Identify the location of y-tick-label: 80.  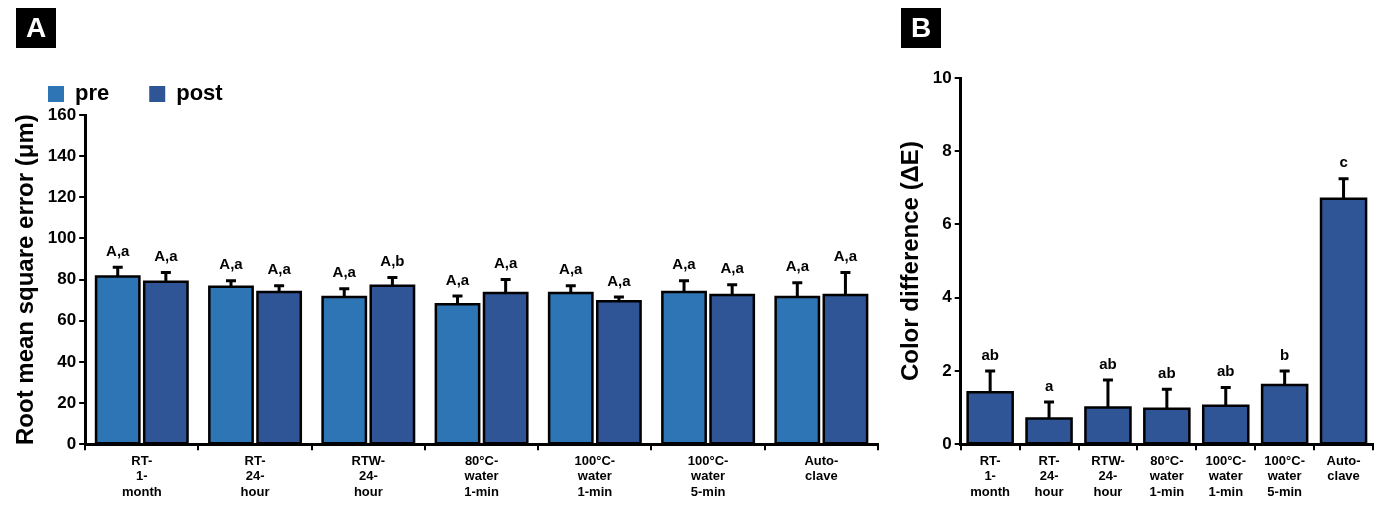
(67, 279).